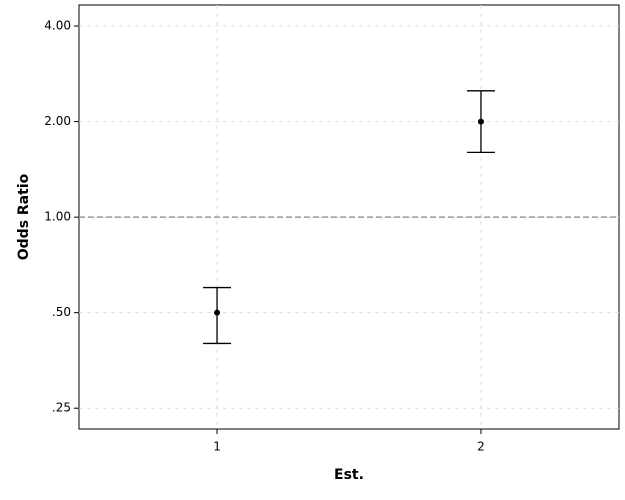 The width and height of the screenshot is (625, 500). Describe the element at coordinates (24, 216) in the screenshot. I see `y-axis-title: Odds Ratio` at that location.